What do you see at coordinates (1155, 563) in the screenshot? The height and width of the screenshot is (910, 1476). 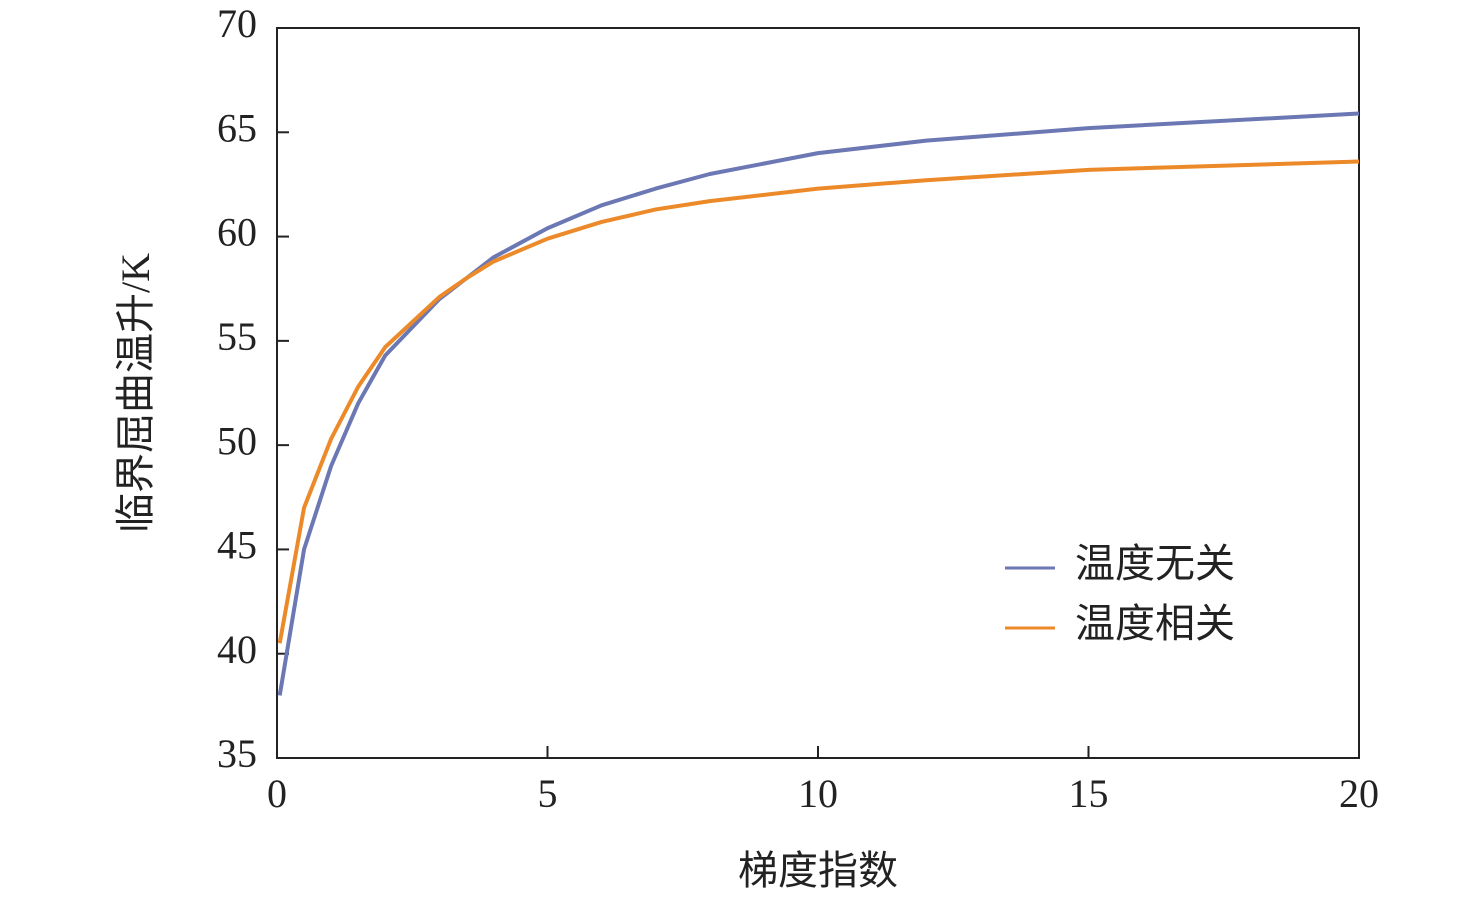 I see `legend-label: 温度无关` at bounding box center [1155, 563].